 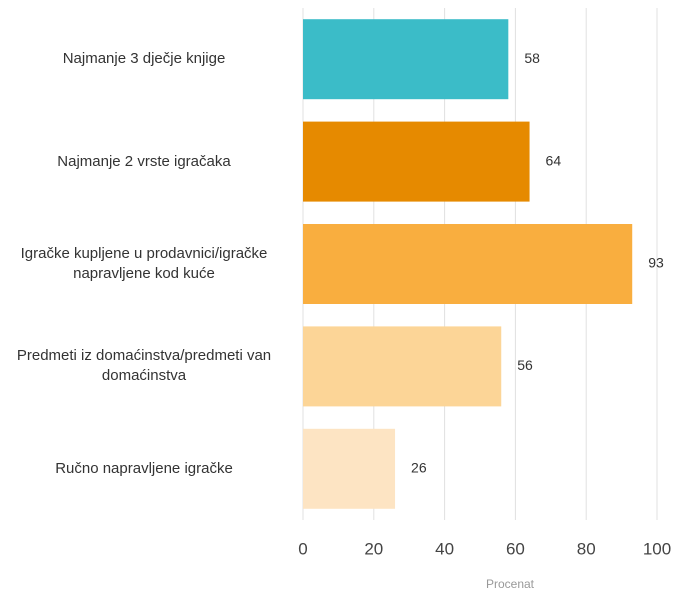 What do you see at coordinates (444, 548) in the screenshot?
I see `x-tick-label: 40` at bounding box center [444, 548].